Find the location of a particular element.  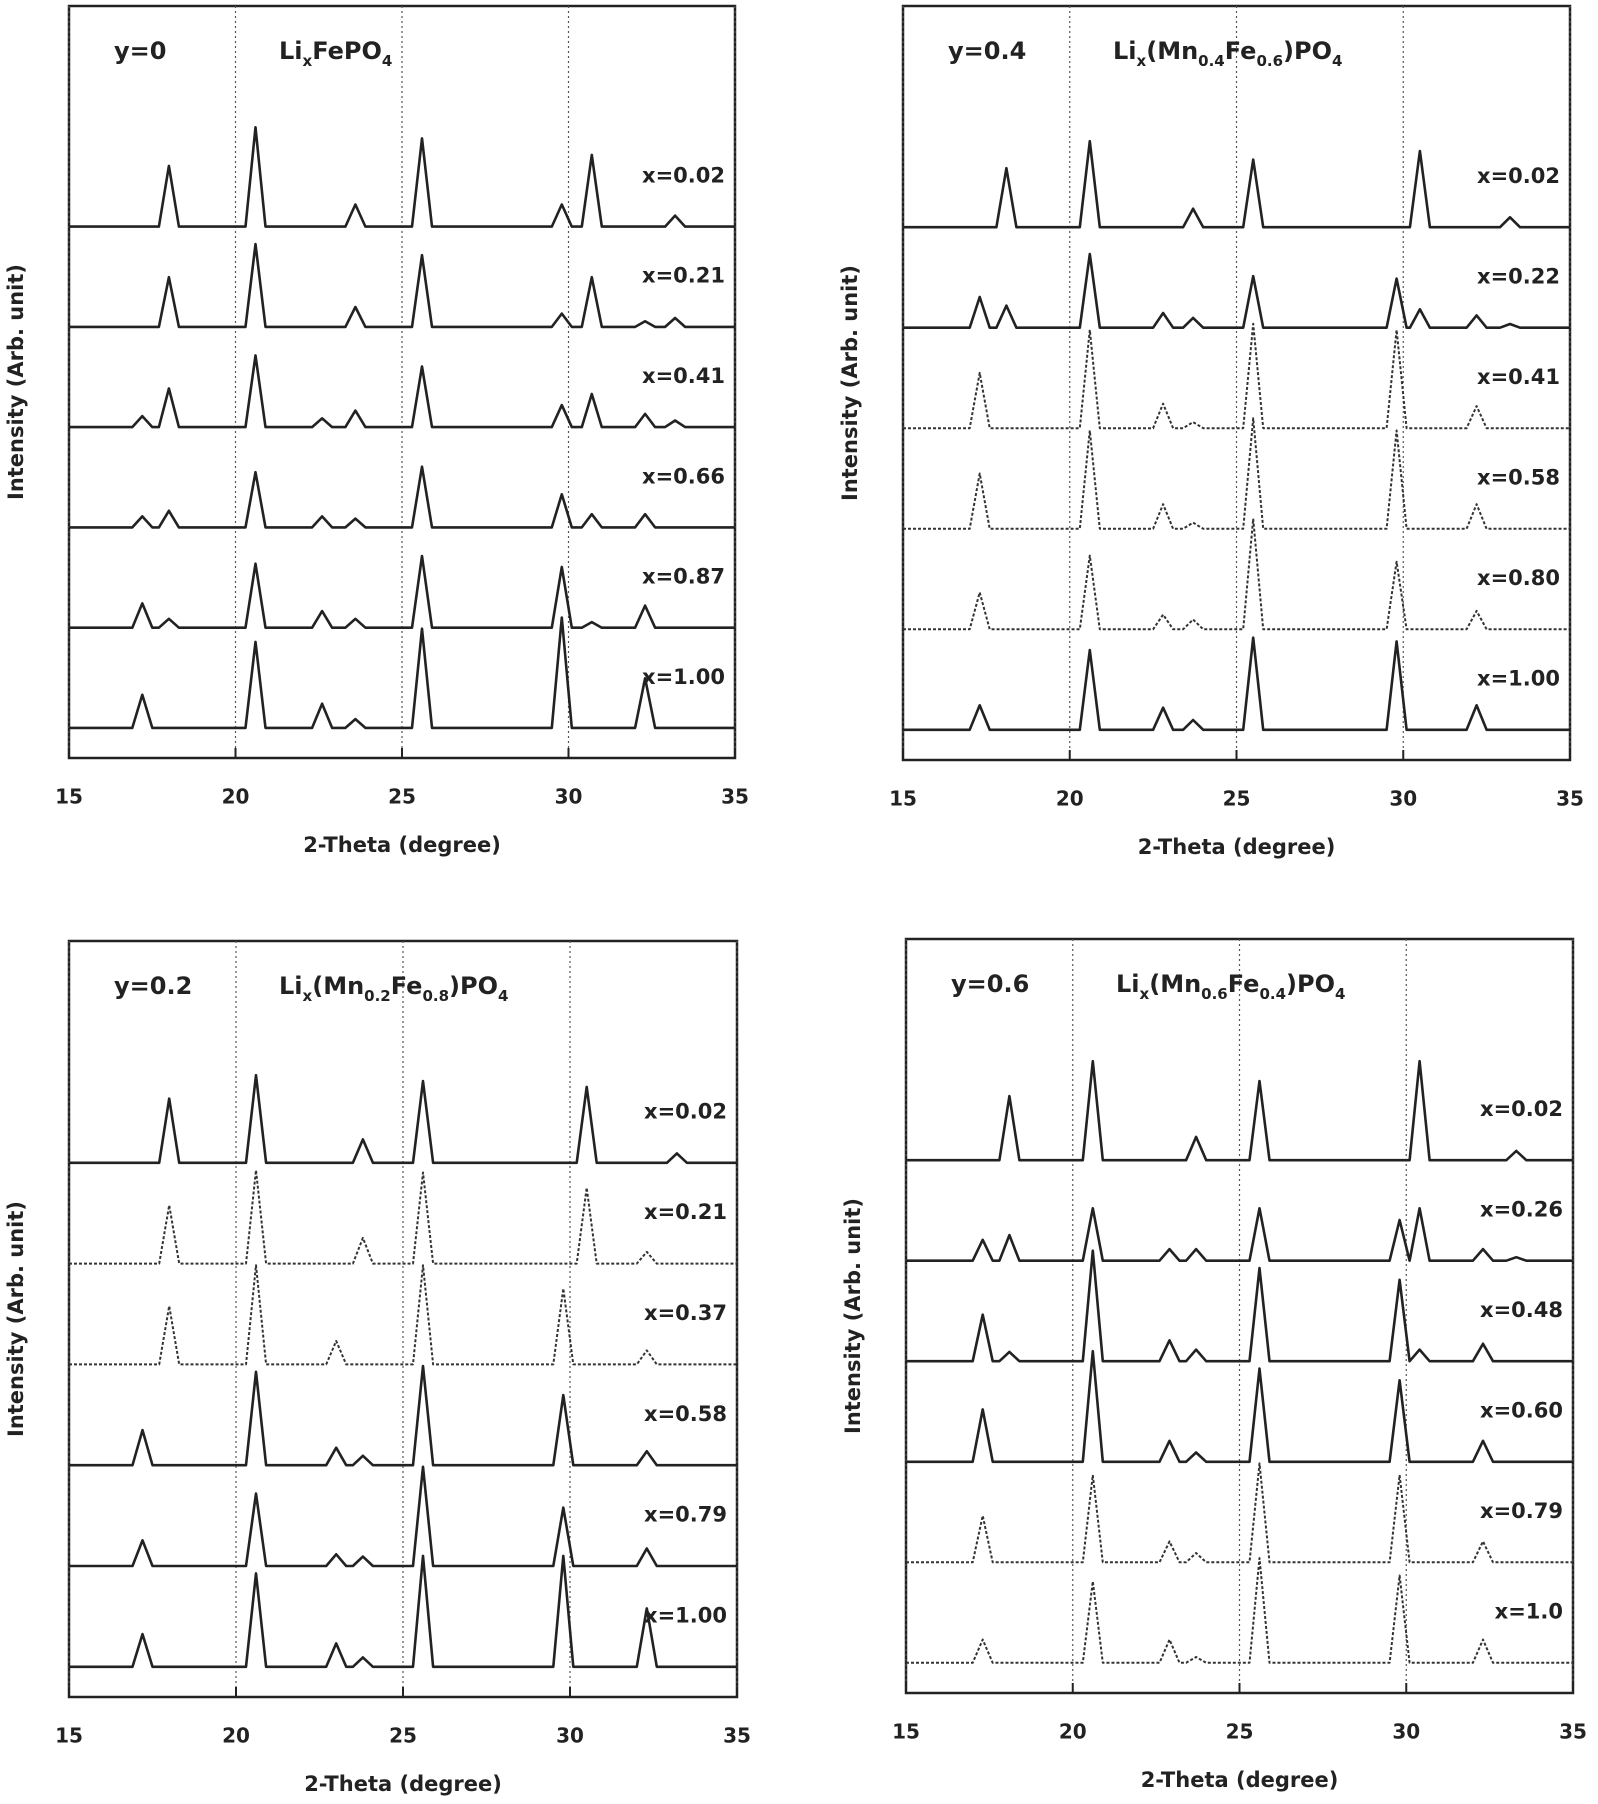

formula-part: FePO is located at coordinates (347, 51).